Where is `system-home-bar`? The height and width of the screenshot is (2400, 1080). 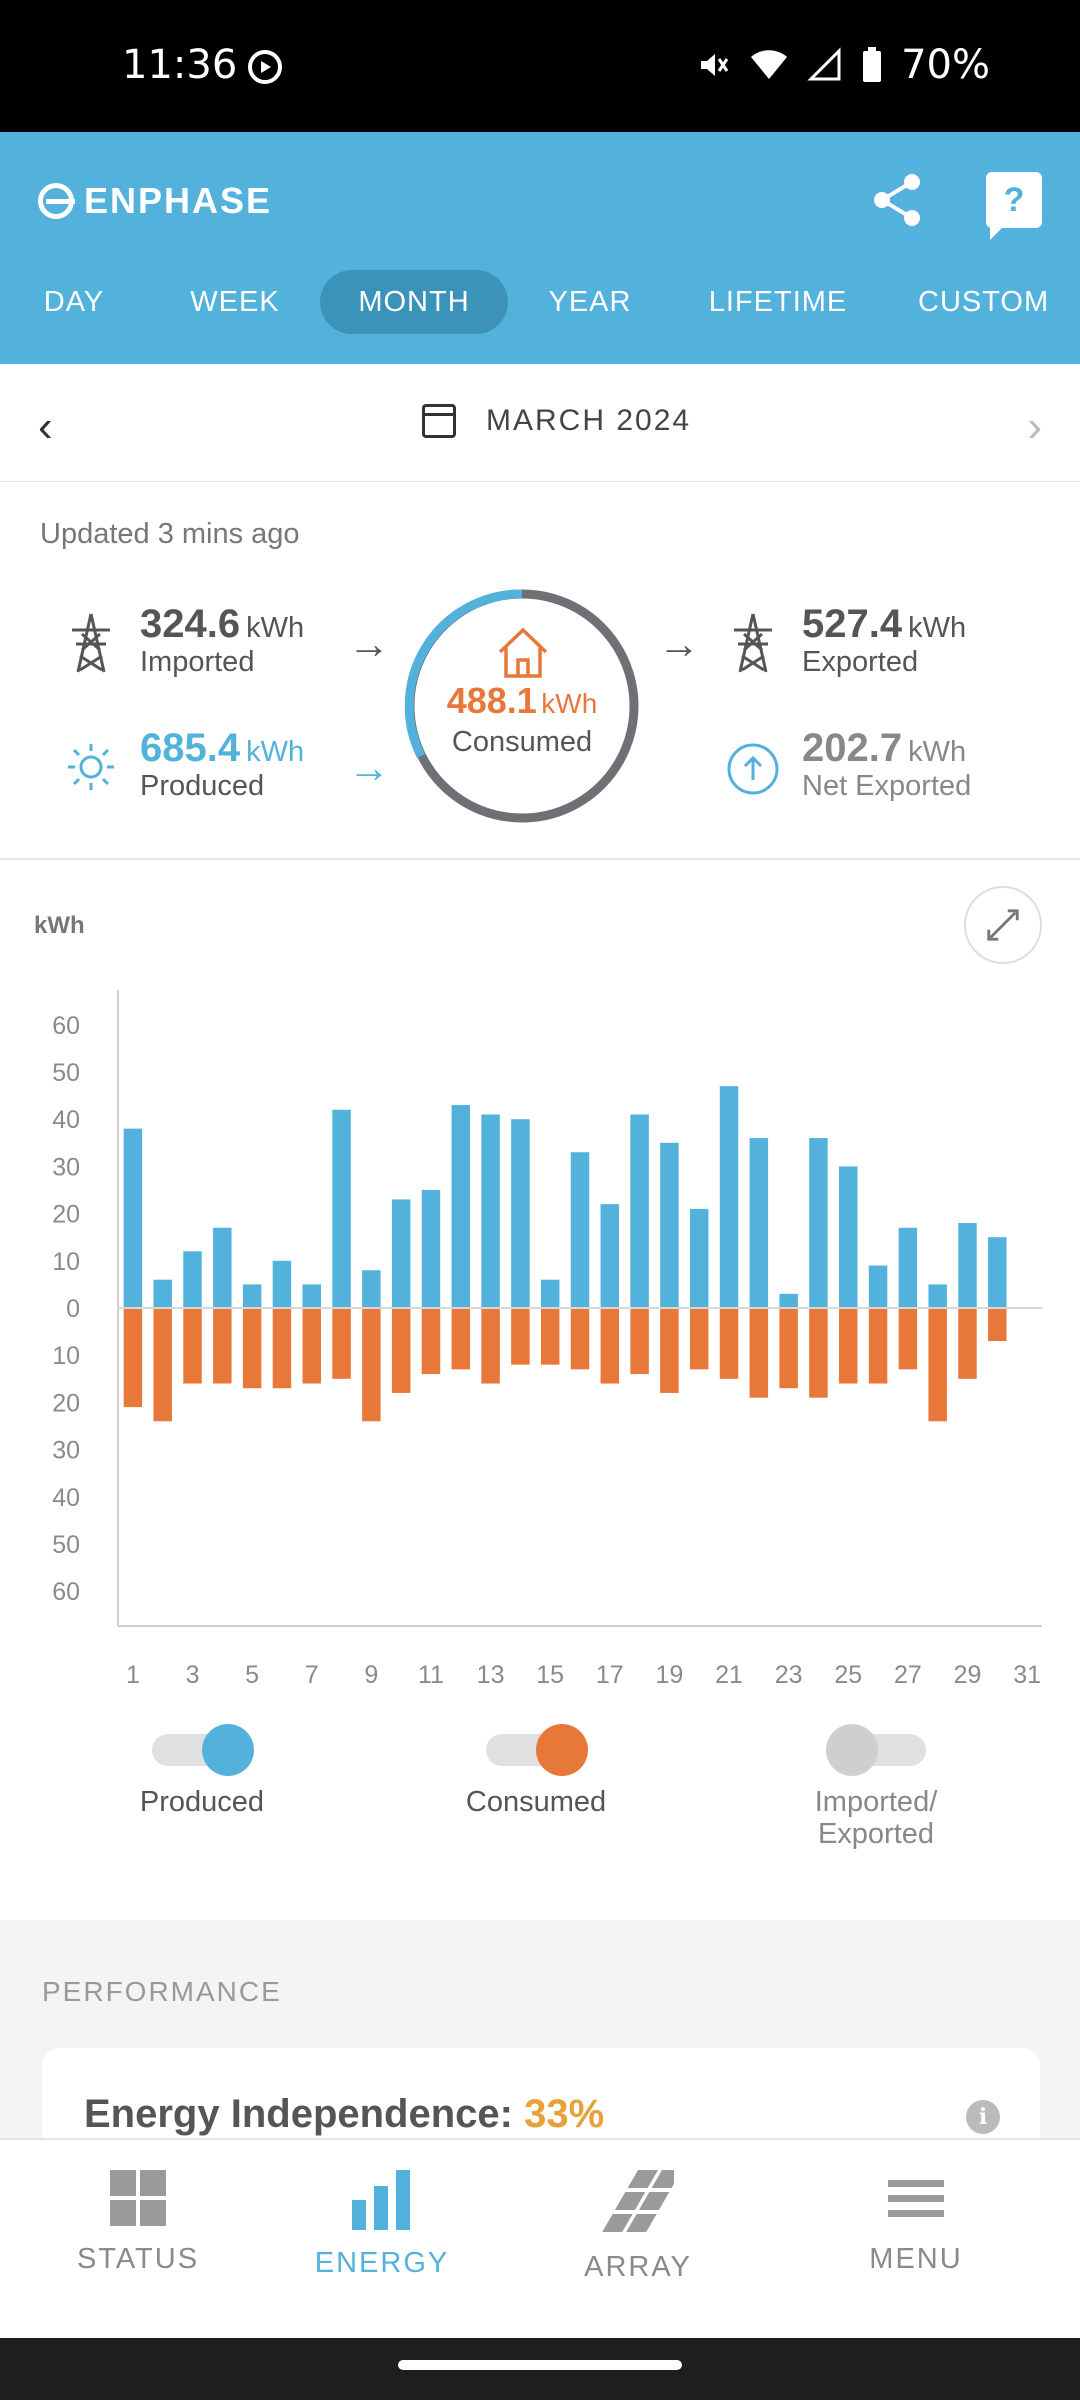
system-home-bar is located at coordinates (540, 2369).